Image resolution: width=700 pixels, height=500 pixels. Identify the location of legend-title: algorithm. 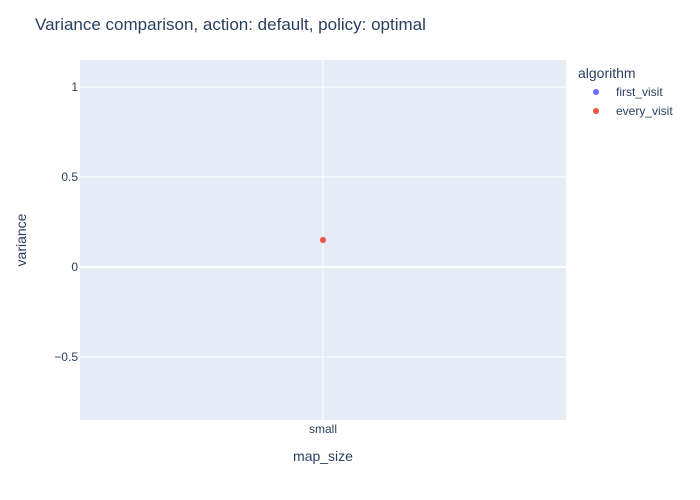
(607, 73).